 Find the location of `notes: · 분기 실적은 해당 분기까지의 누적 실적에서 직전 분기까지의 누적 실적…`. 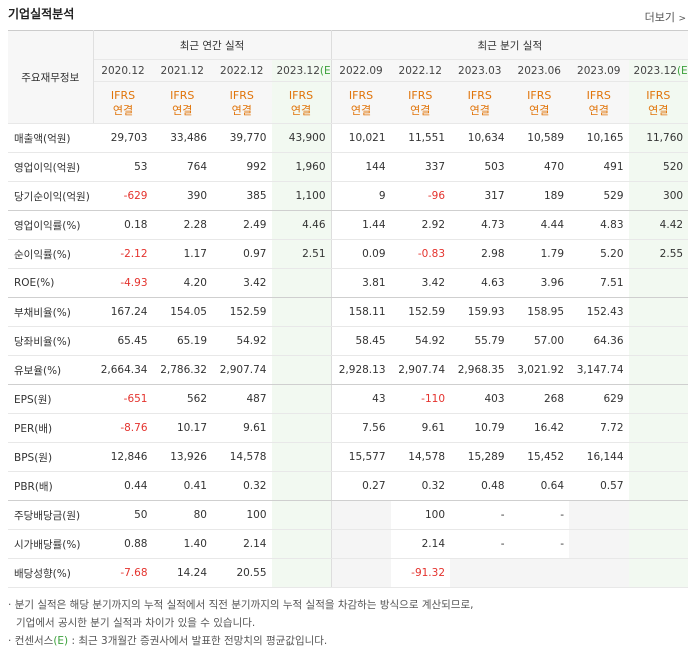

notes: · 분기 실적은 해당 분기까지의 누적 실적에서 직전 분기까지의 누적 실적… is located at coordinates (240, 623).